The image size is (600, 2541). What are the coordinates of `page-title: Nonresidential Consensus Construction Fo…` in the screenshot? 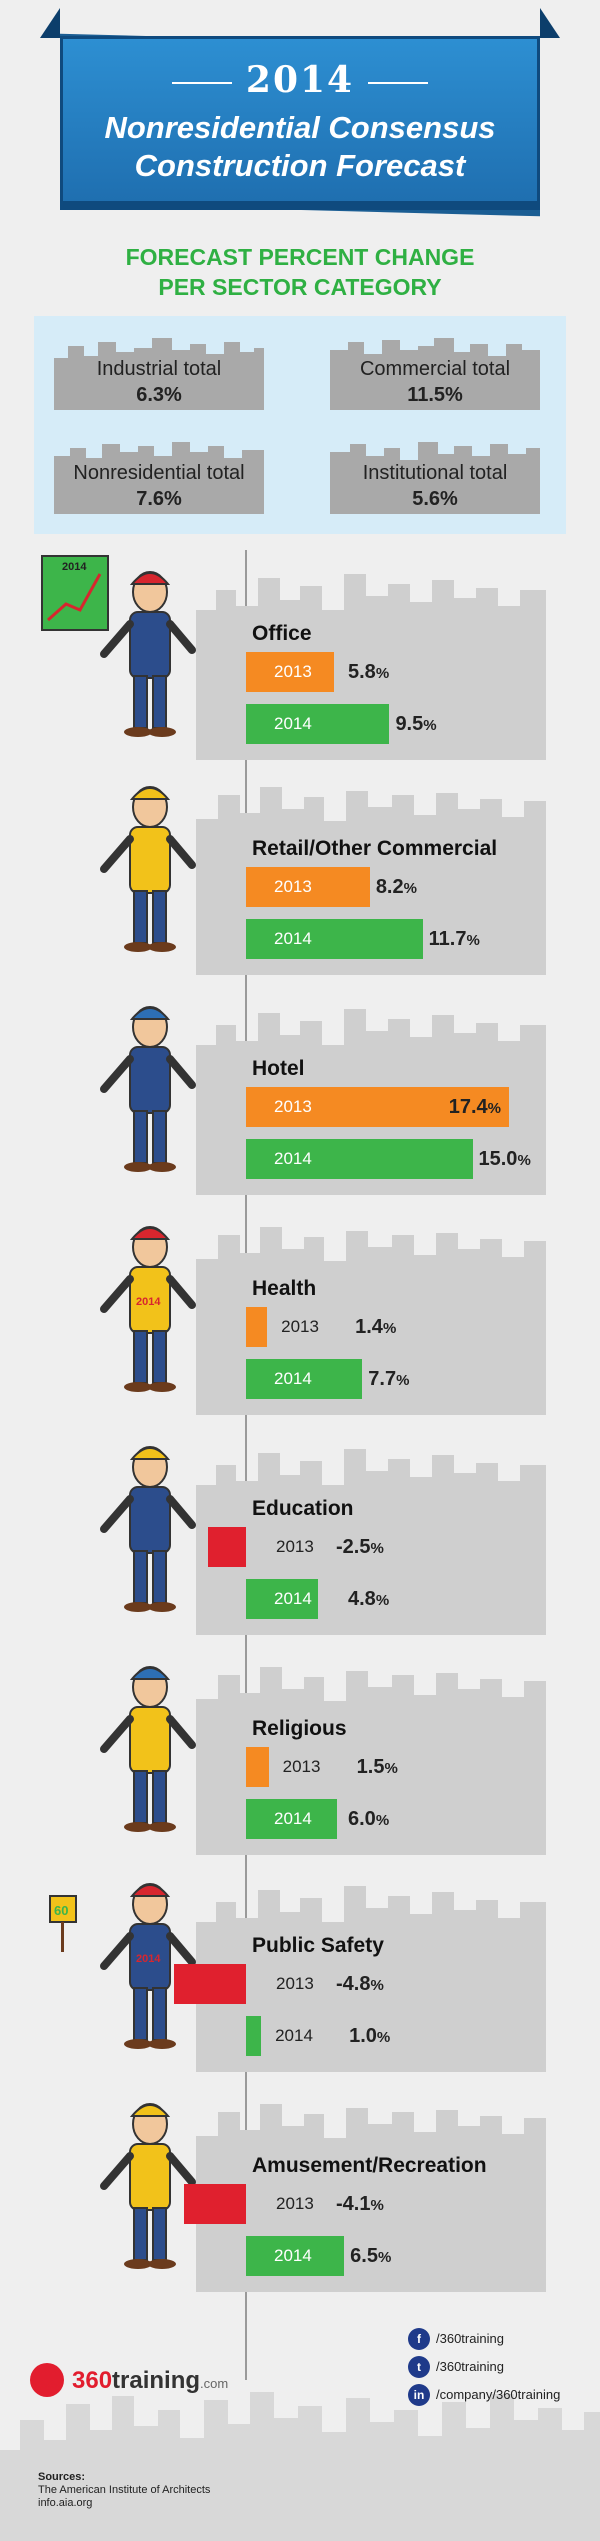 It's located at (300, 147).